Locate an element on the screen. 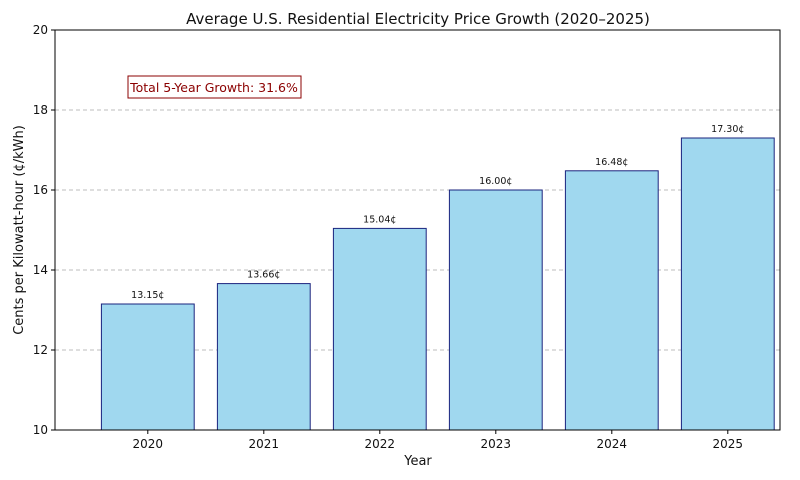 The image size is (800, 480). y-tick-label: 10 is located at coordinates (40, 430).